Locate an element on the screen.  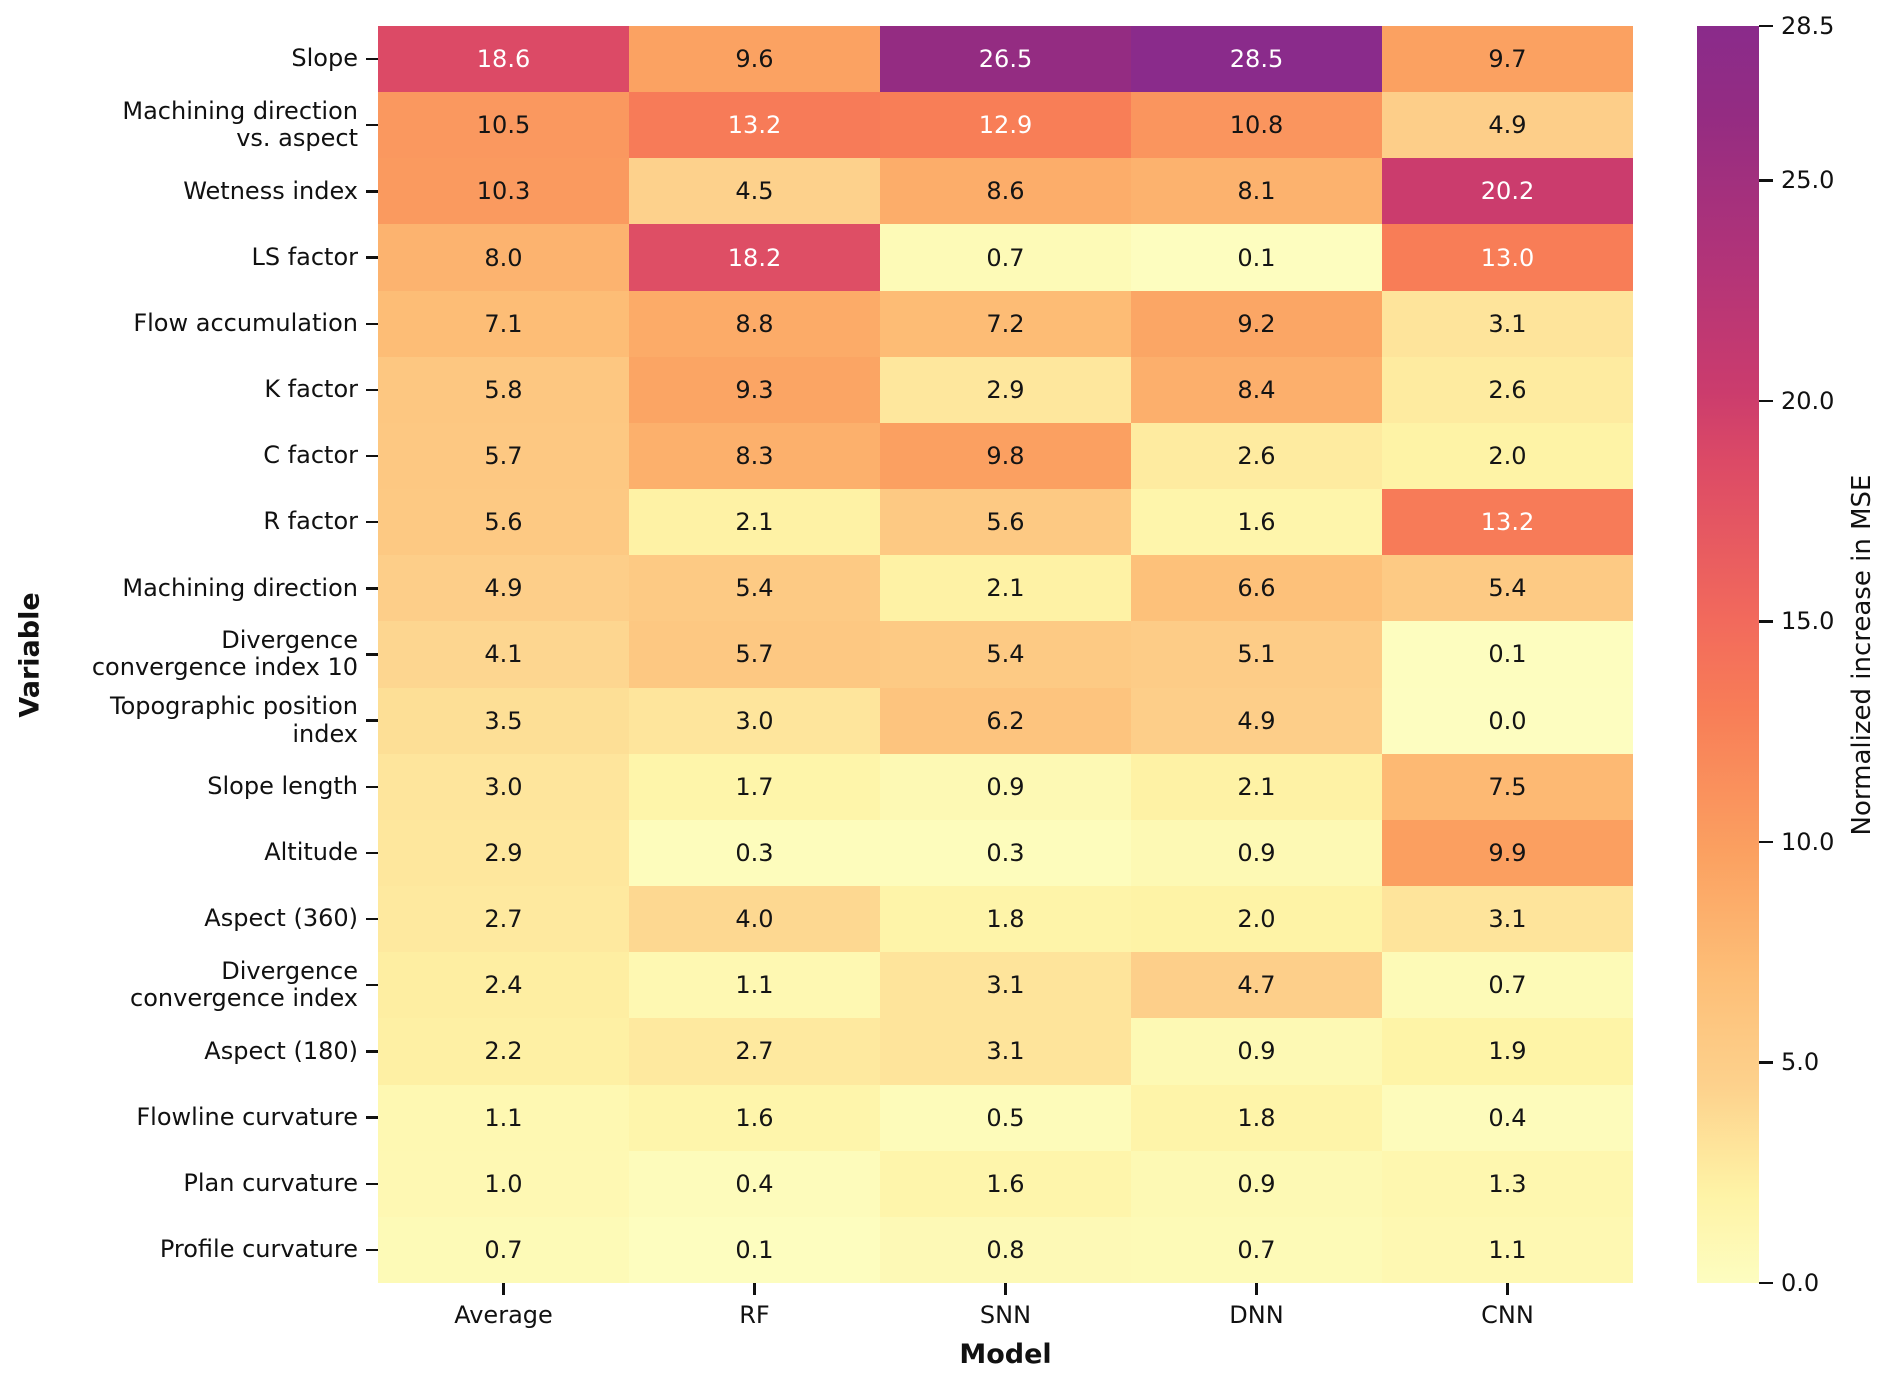
heatmap-cell: 1.9 is located at coordinates (1507, 1051).